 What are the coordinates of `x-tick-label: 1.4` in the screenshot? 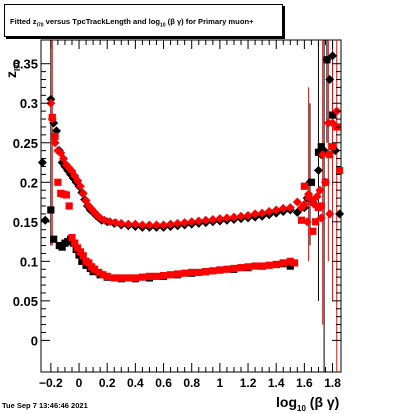 It's located at (276, 383).